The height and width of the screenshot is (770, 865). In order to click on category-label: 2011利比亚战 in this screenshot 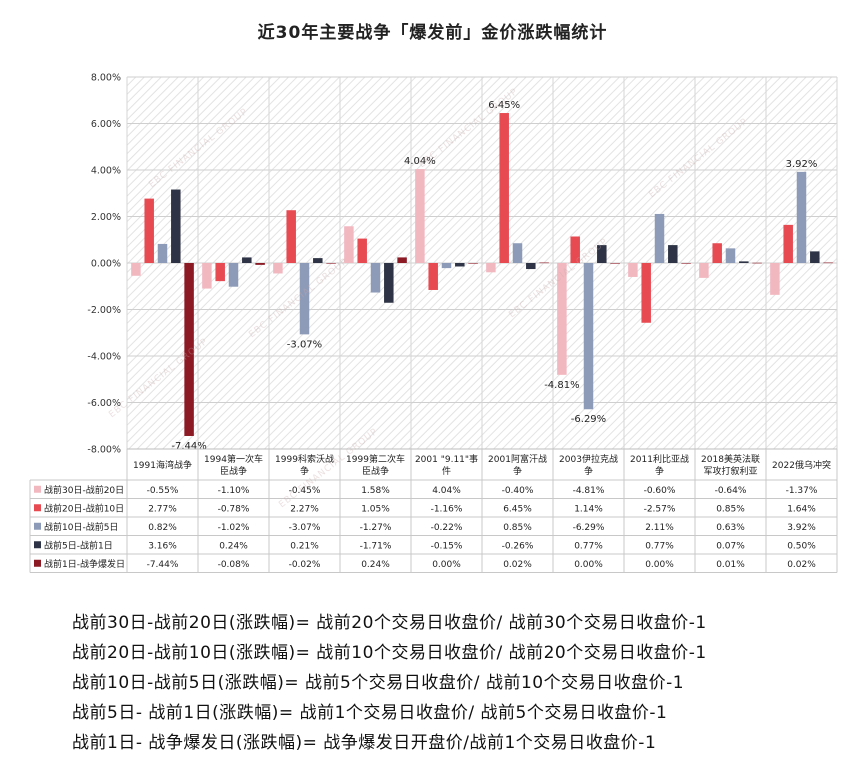, I will do `click(659, 459)`.